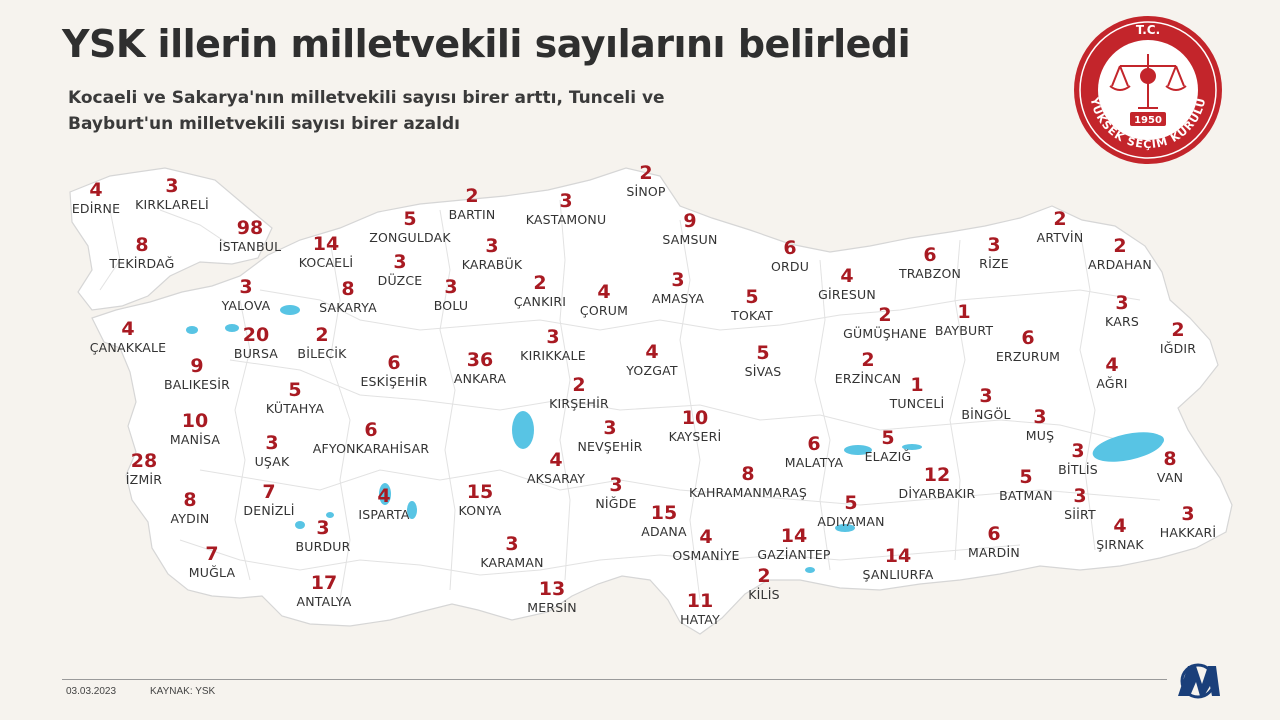 This screenshot has height=720, width=1280. What do you see at coordinates (1188, 532) in the screenshot?
I see `province-name: HAKKARİ` at bounding box center [1188, 532].